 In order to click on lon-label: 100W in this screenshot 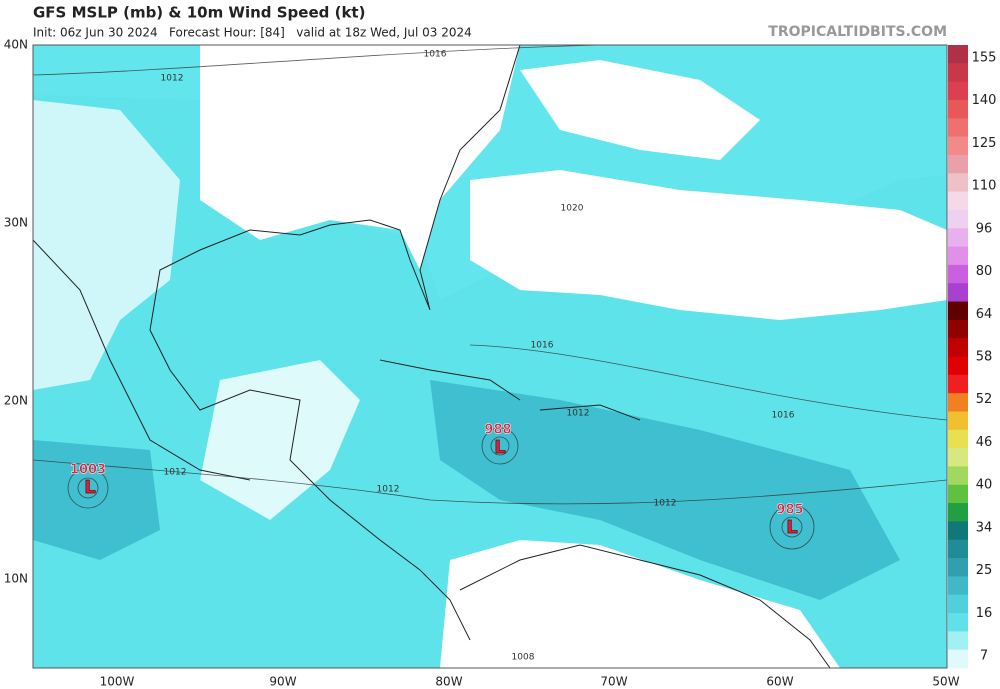, I will do `click(117, 682)`.